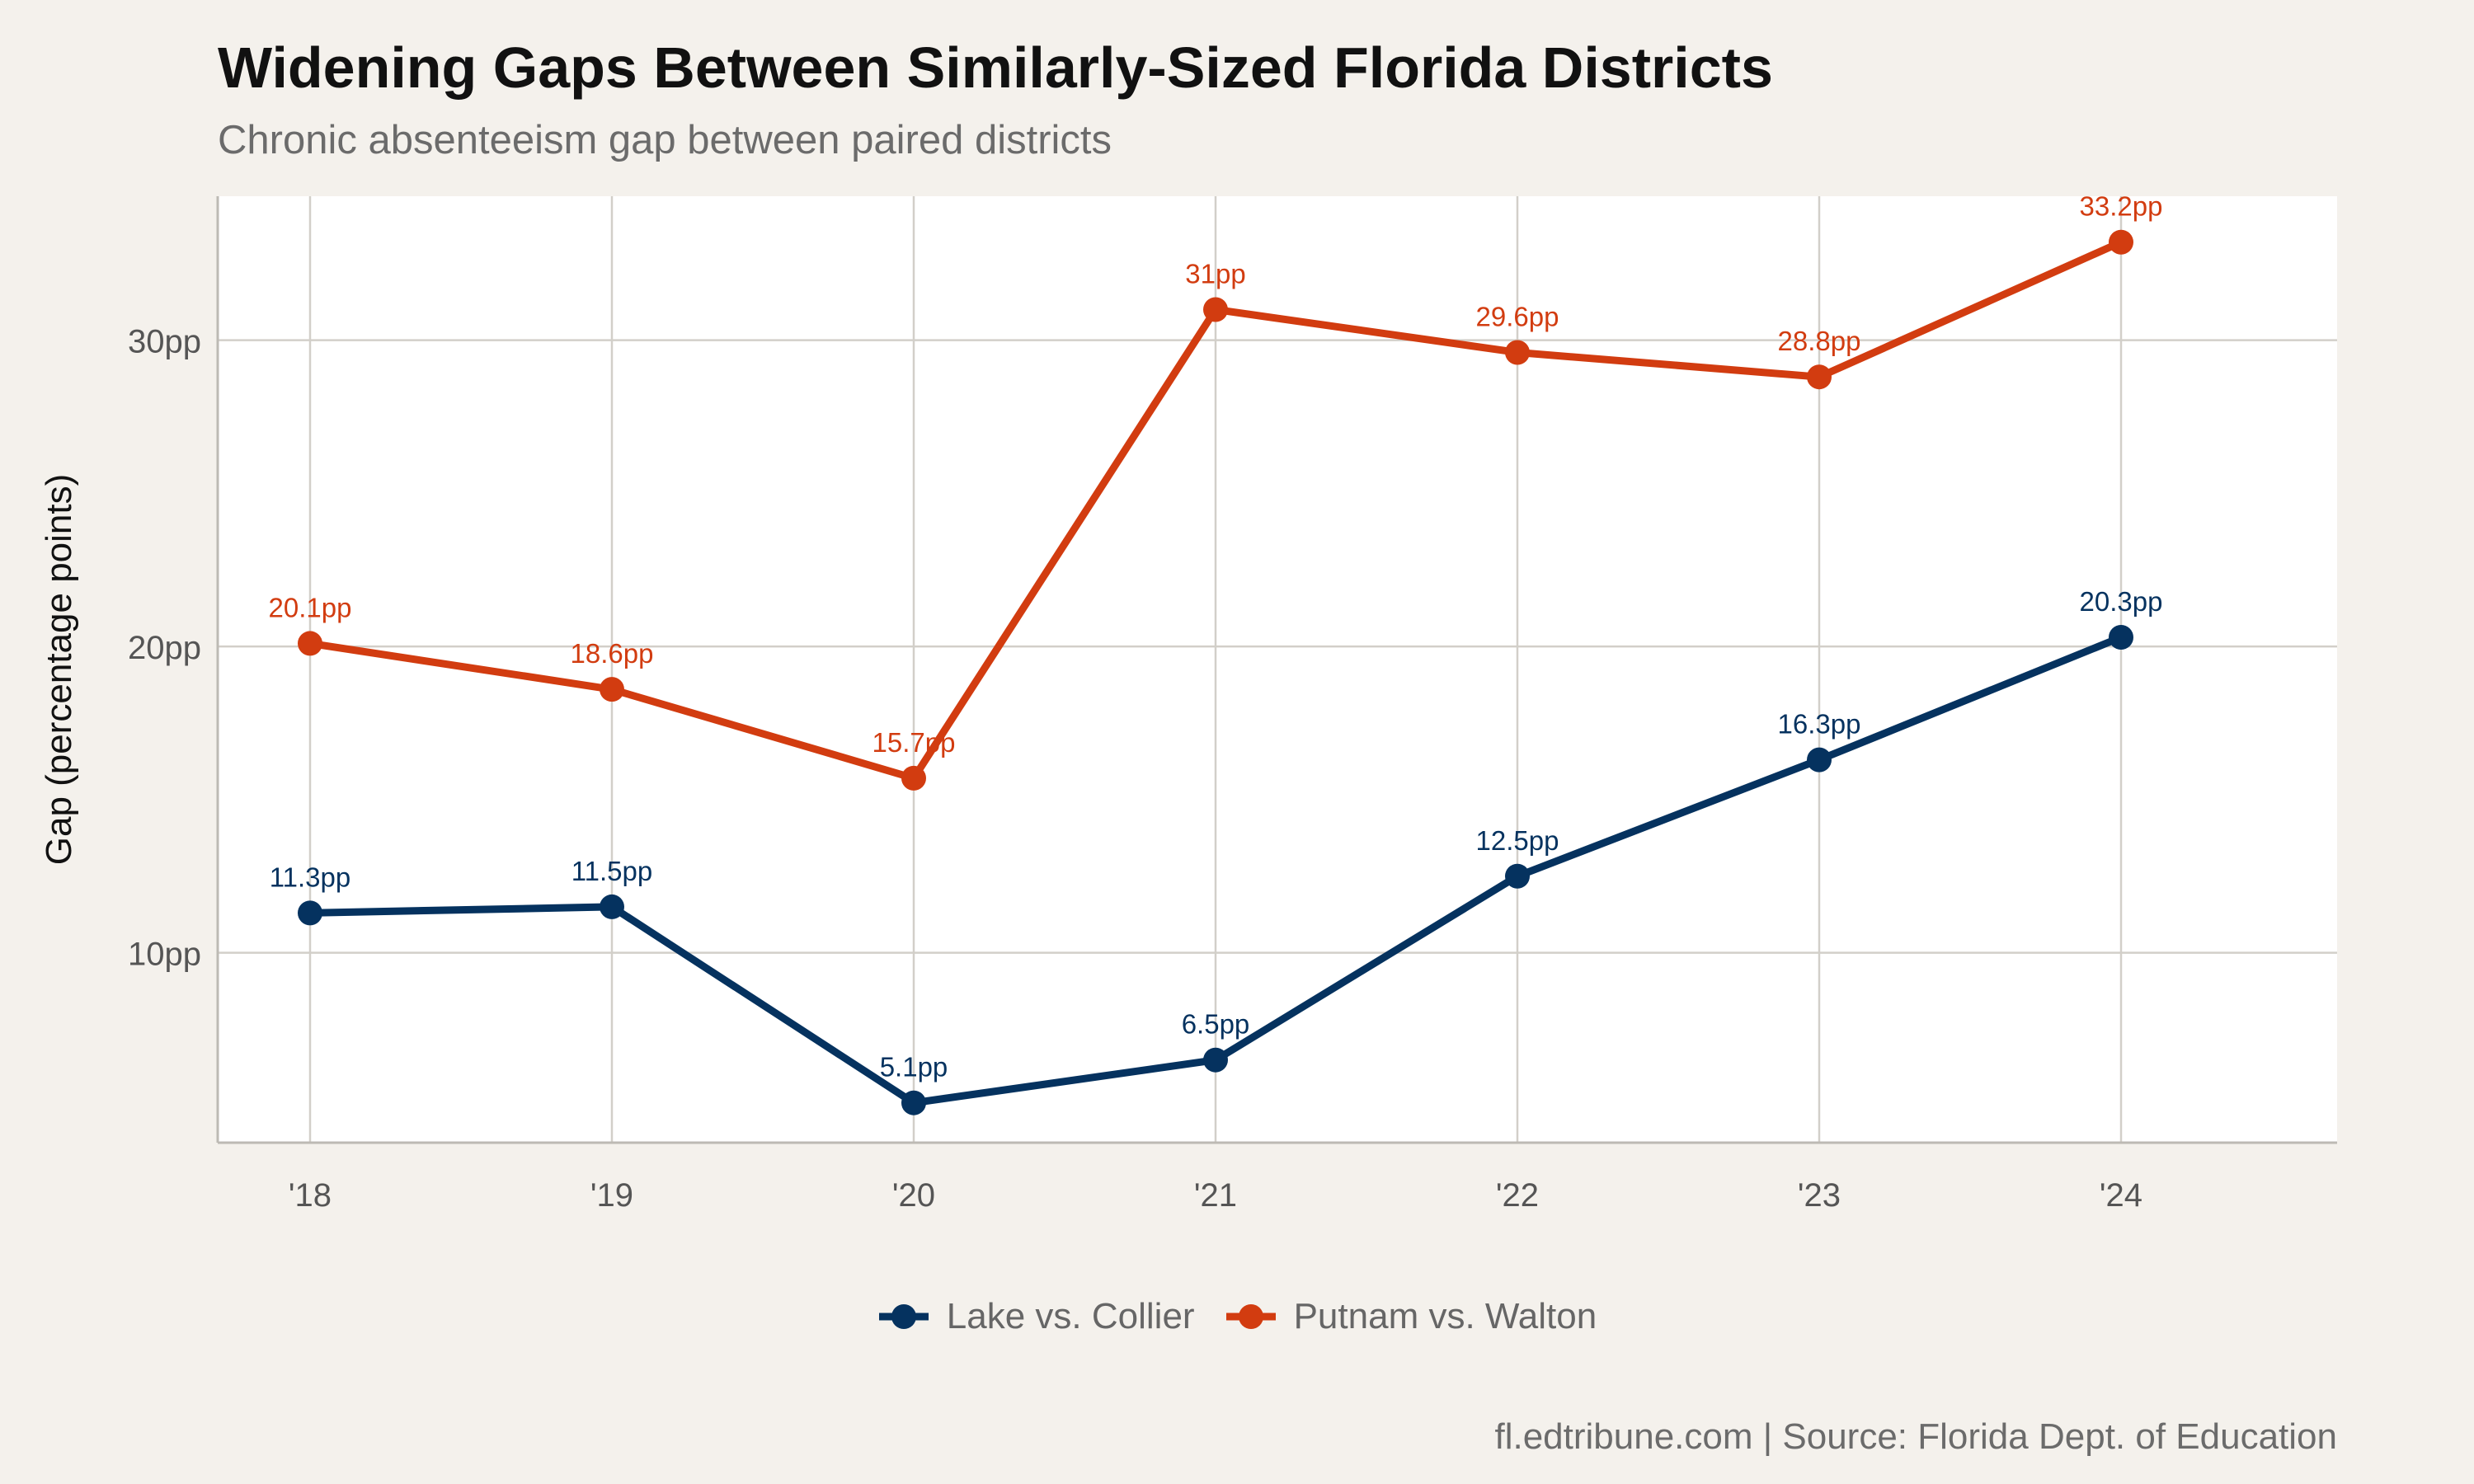  I want to click on data-label-lake-vs-collier: 6.5pp, so click(1216, 1024).